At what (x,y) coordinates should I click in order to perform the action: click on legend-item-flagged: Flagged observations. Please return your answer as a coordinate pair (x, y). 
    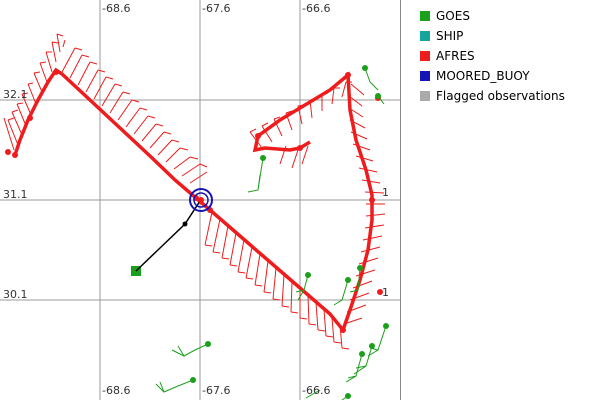
    Looking at the image, I should click on (507, 96).